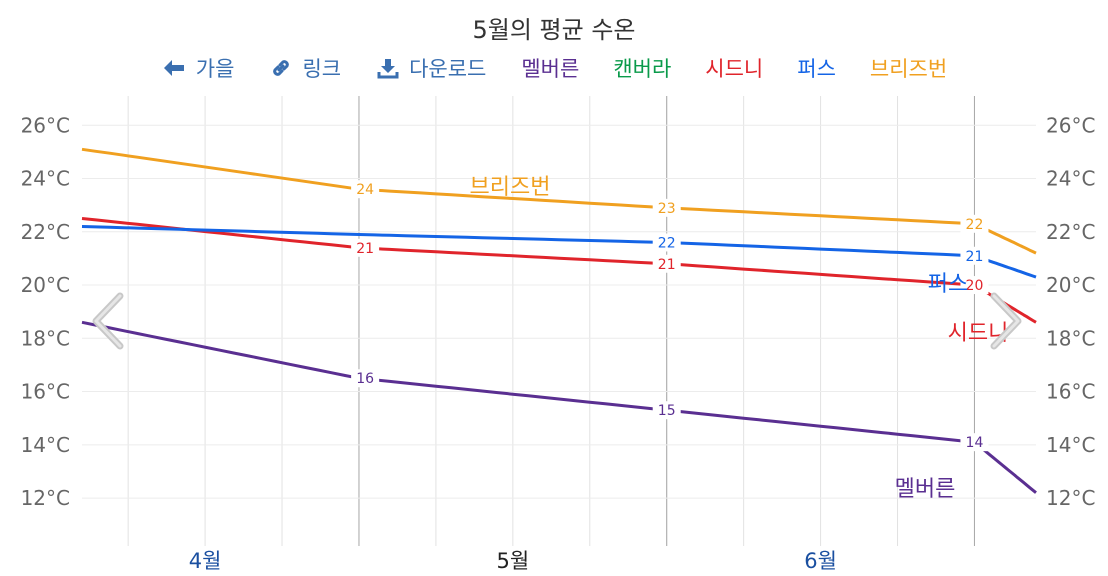 The height and width of the screenshot is (576, 1108). I want to click on back-button: 가을, so click(198, 68).